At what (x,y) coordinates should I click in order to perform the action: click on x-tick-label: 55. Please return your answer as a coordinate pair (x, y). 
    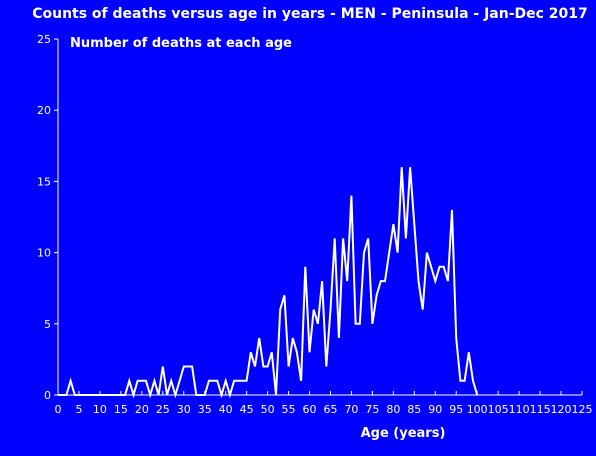
    Looking at the image, I should click on (289, 409).